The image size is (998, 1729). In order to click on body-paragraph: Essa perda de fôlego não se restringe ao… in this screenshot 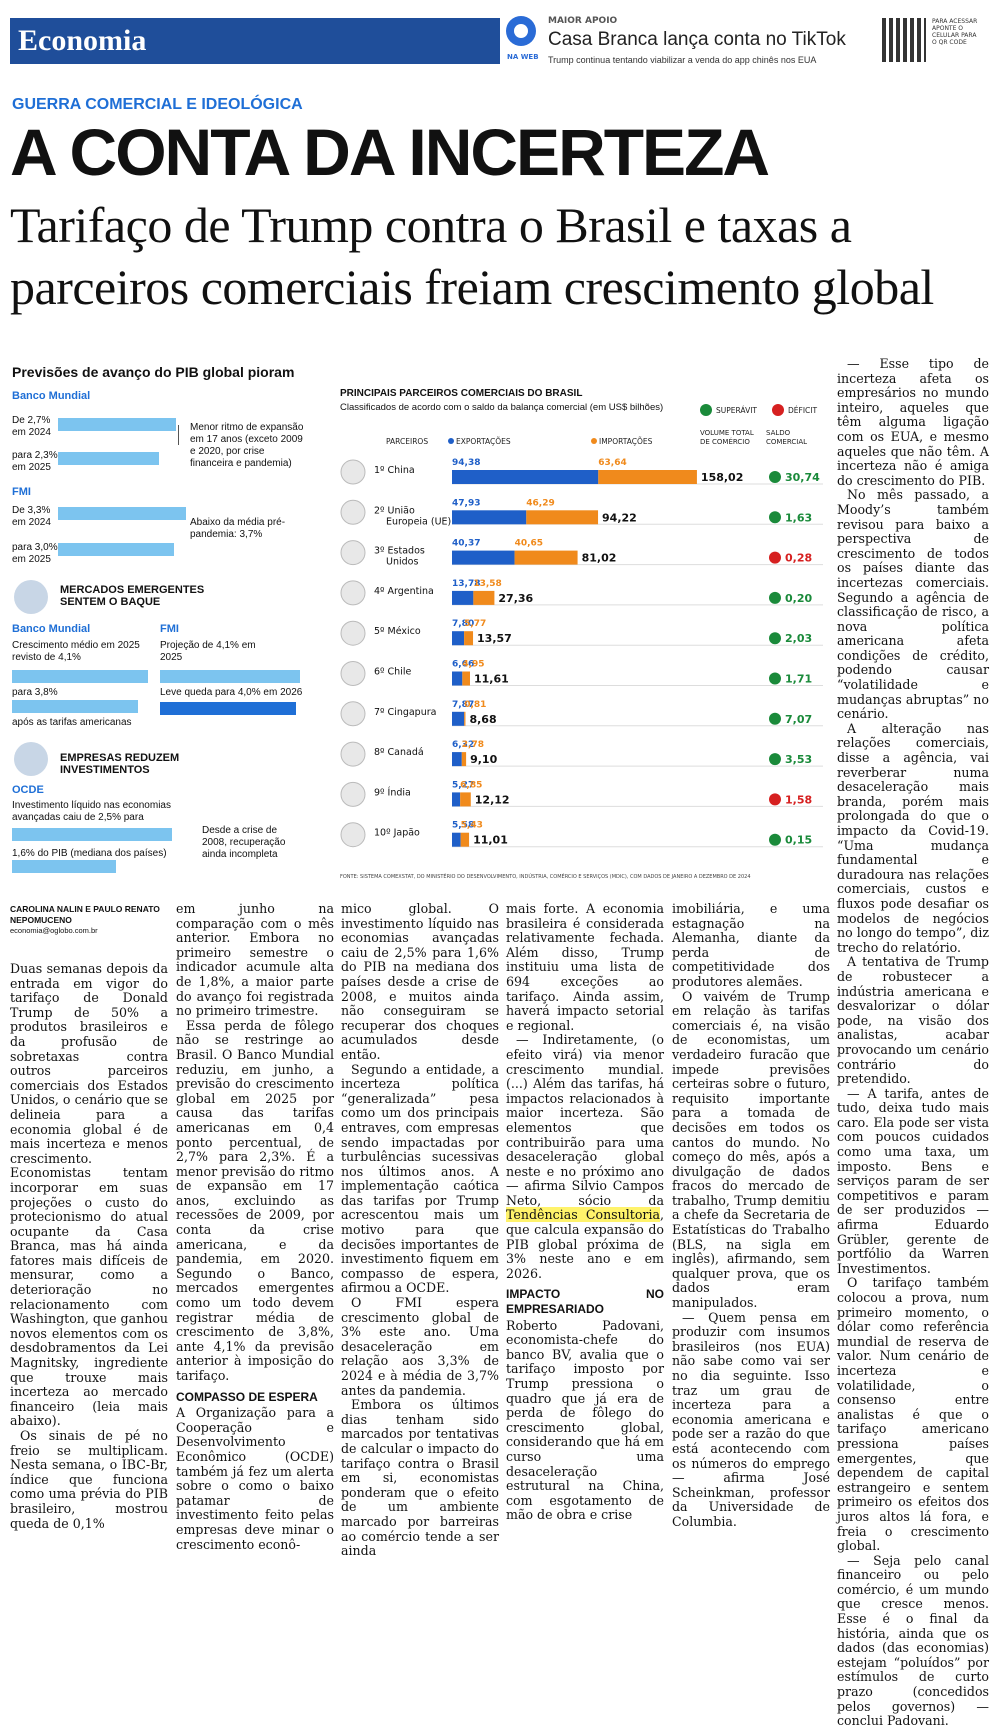, I will do `click(255, 1200)`.